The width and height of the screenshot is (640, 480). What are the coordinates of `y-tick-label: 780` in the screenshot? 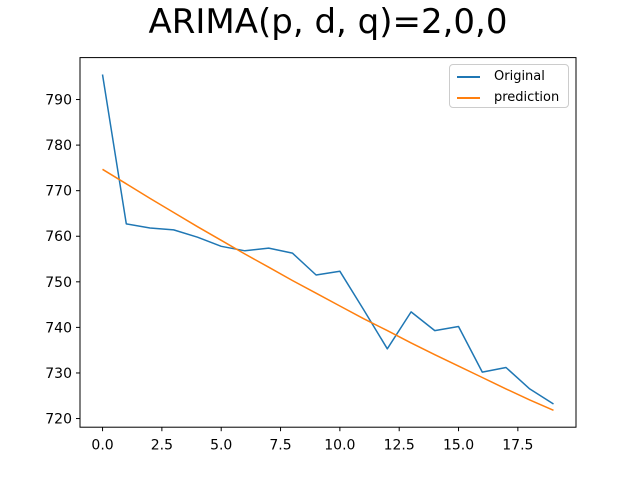 It's located at (58, 146).